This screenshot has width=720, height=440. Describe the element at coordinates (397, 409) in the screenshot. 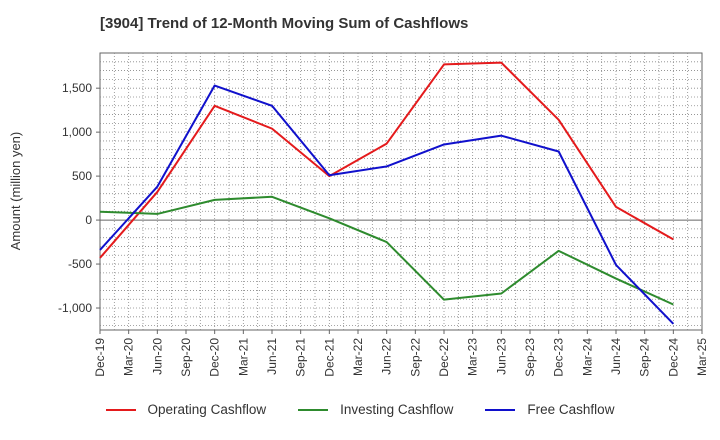

I see `legend-label: Investing Cashflow` at that location.